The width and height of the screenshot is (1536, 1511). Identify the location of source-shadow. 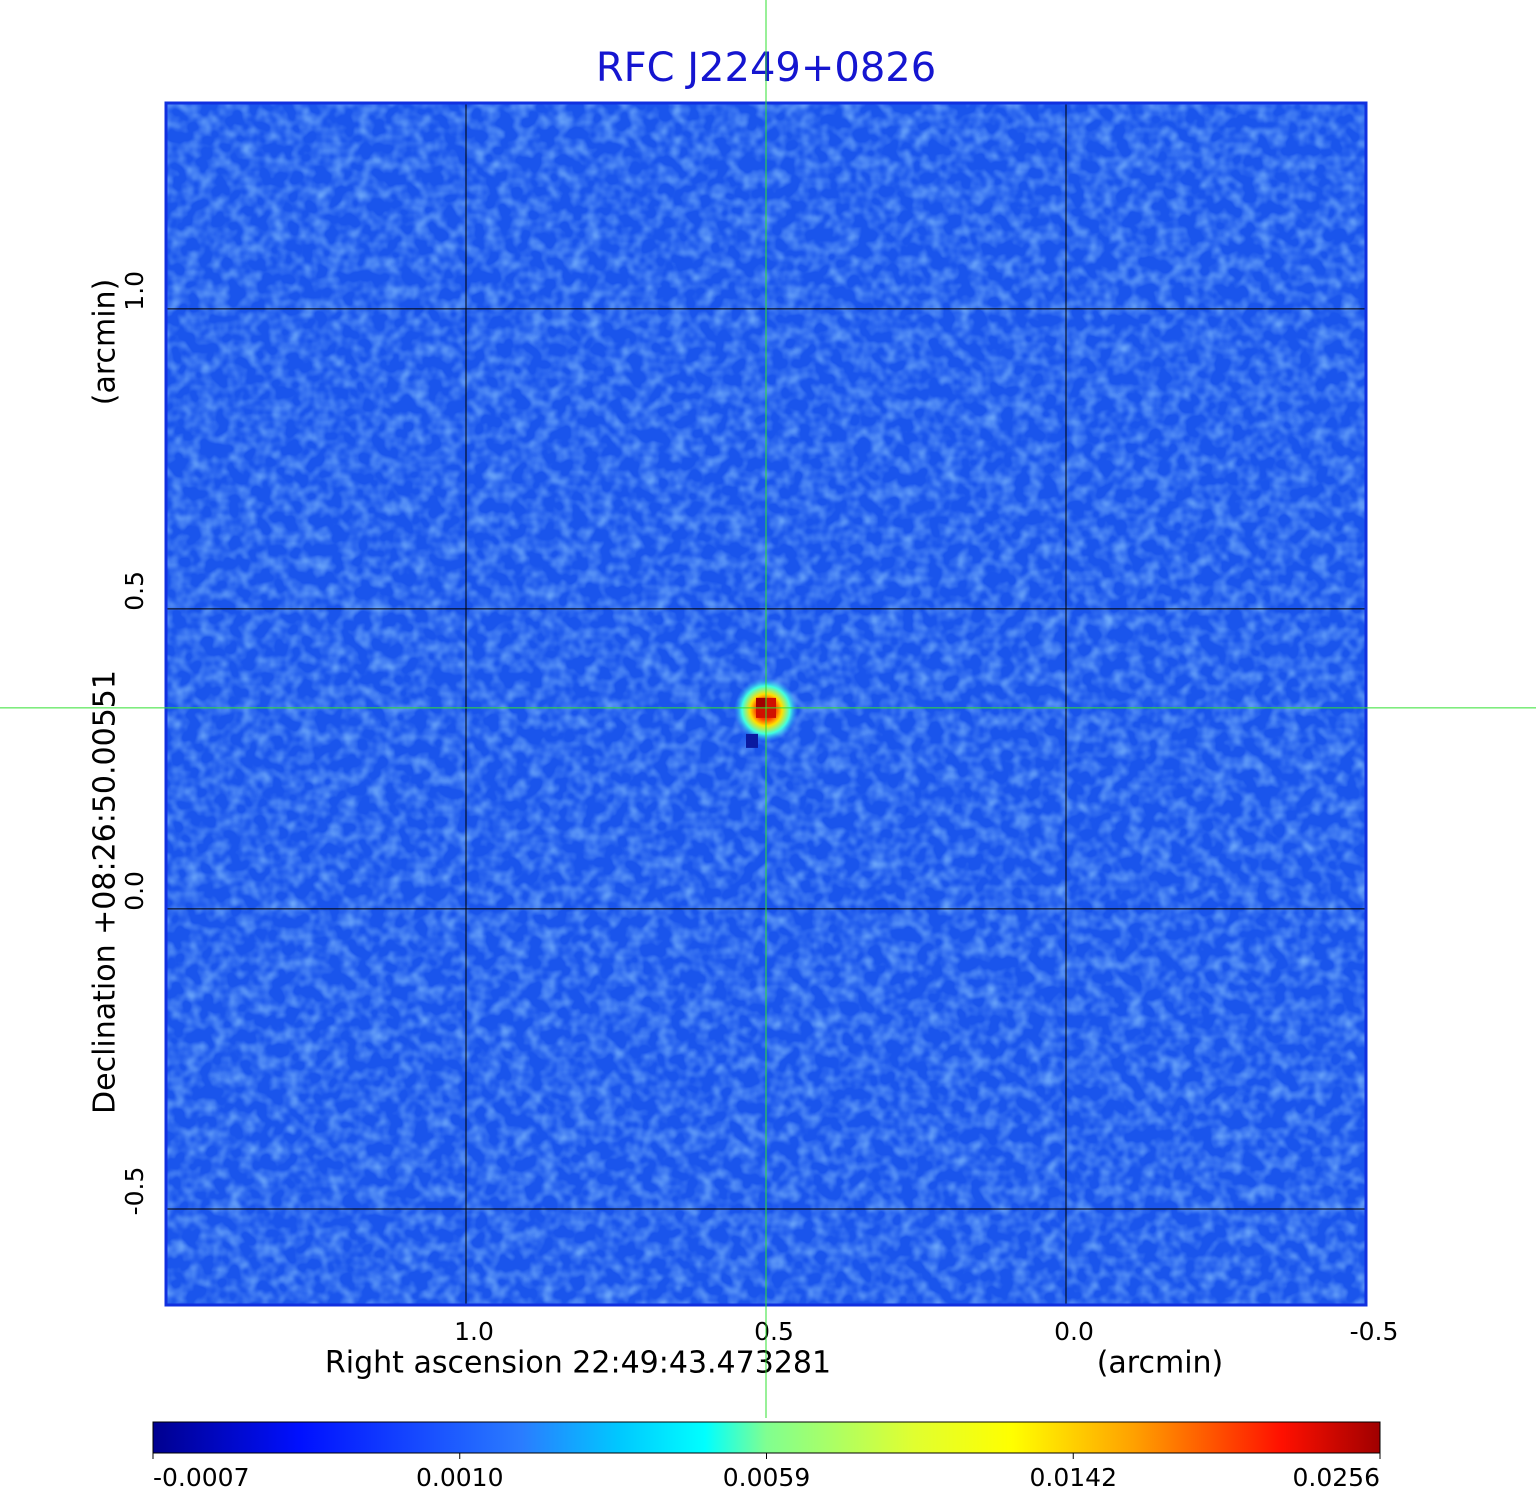
(752, 740).